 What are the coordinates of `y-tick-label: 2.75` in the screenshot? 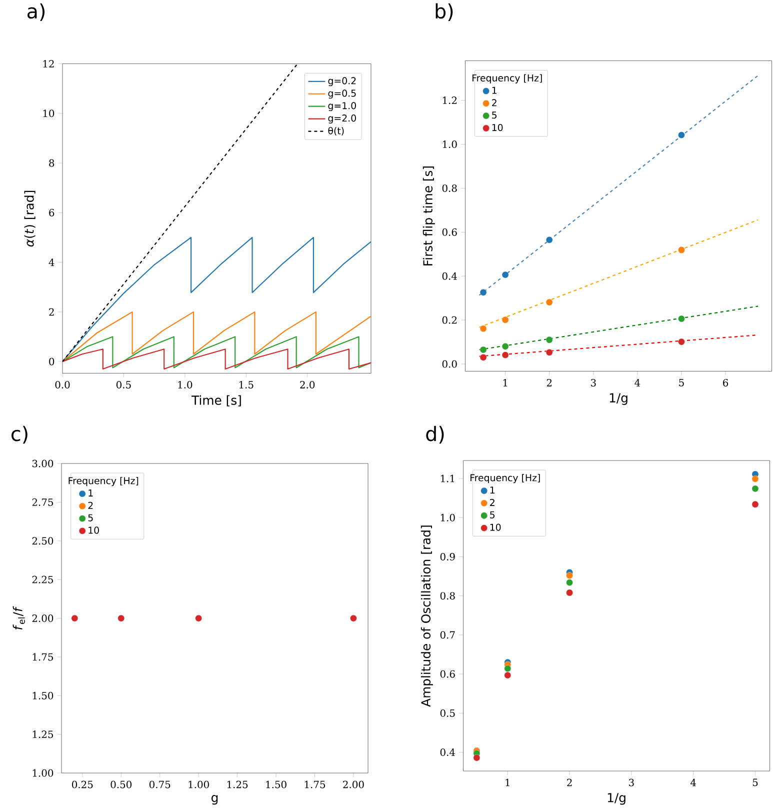 It's located at (43, 502).